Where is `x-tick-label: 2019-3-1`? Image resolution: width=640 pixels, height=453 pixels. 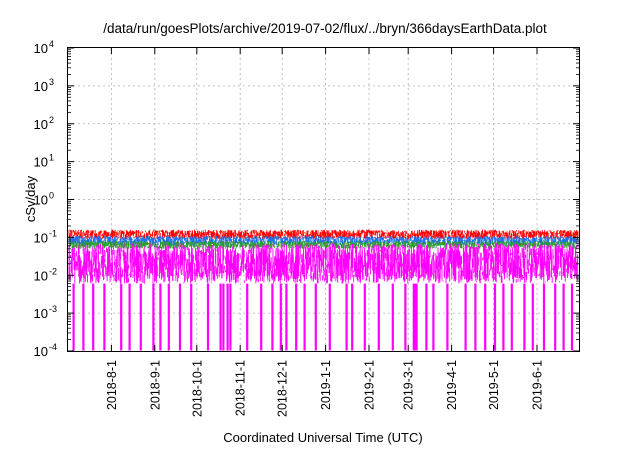 x-tick-label: 2019-3-1 is located at coordinates (409, 385).